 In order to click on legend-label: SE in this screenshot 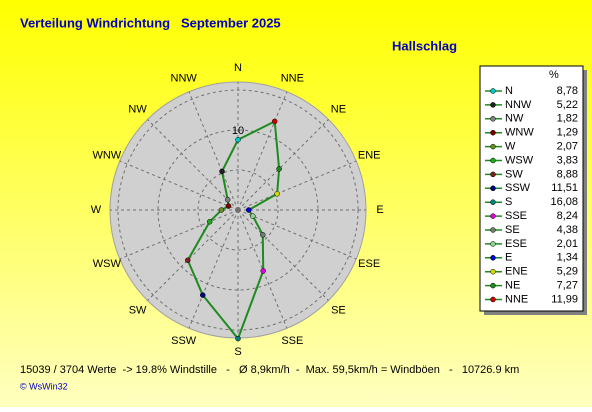, I will do `click(512, 230)`.